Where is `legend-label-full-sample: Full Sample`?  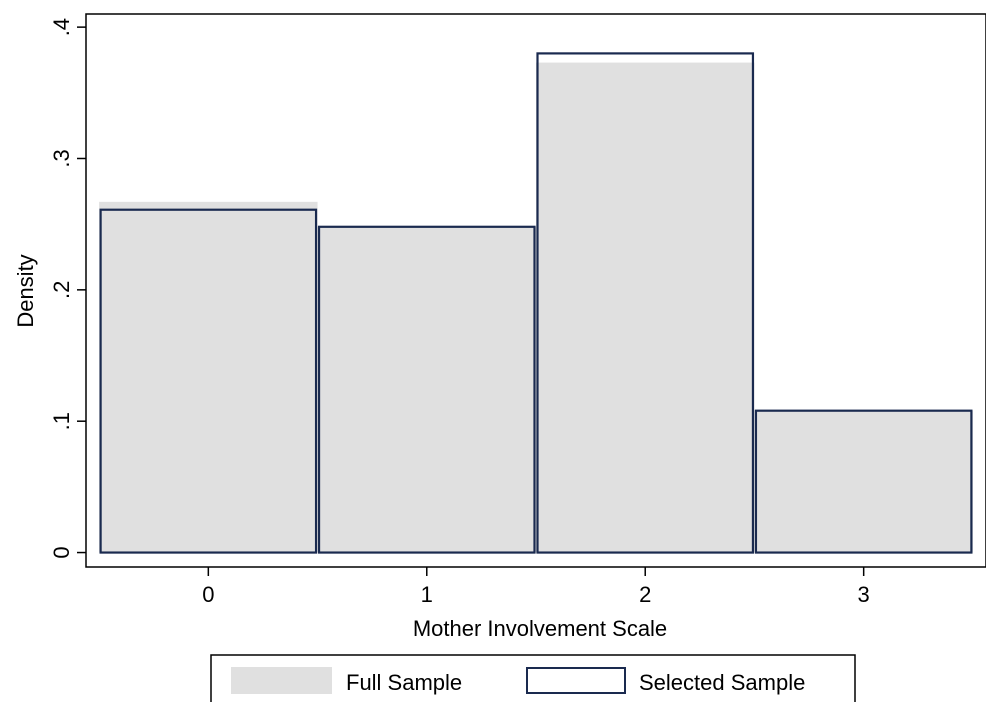 legend-label-full-sample: Full Sample is located at coordinates (404, 682).